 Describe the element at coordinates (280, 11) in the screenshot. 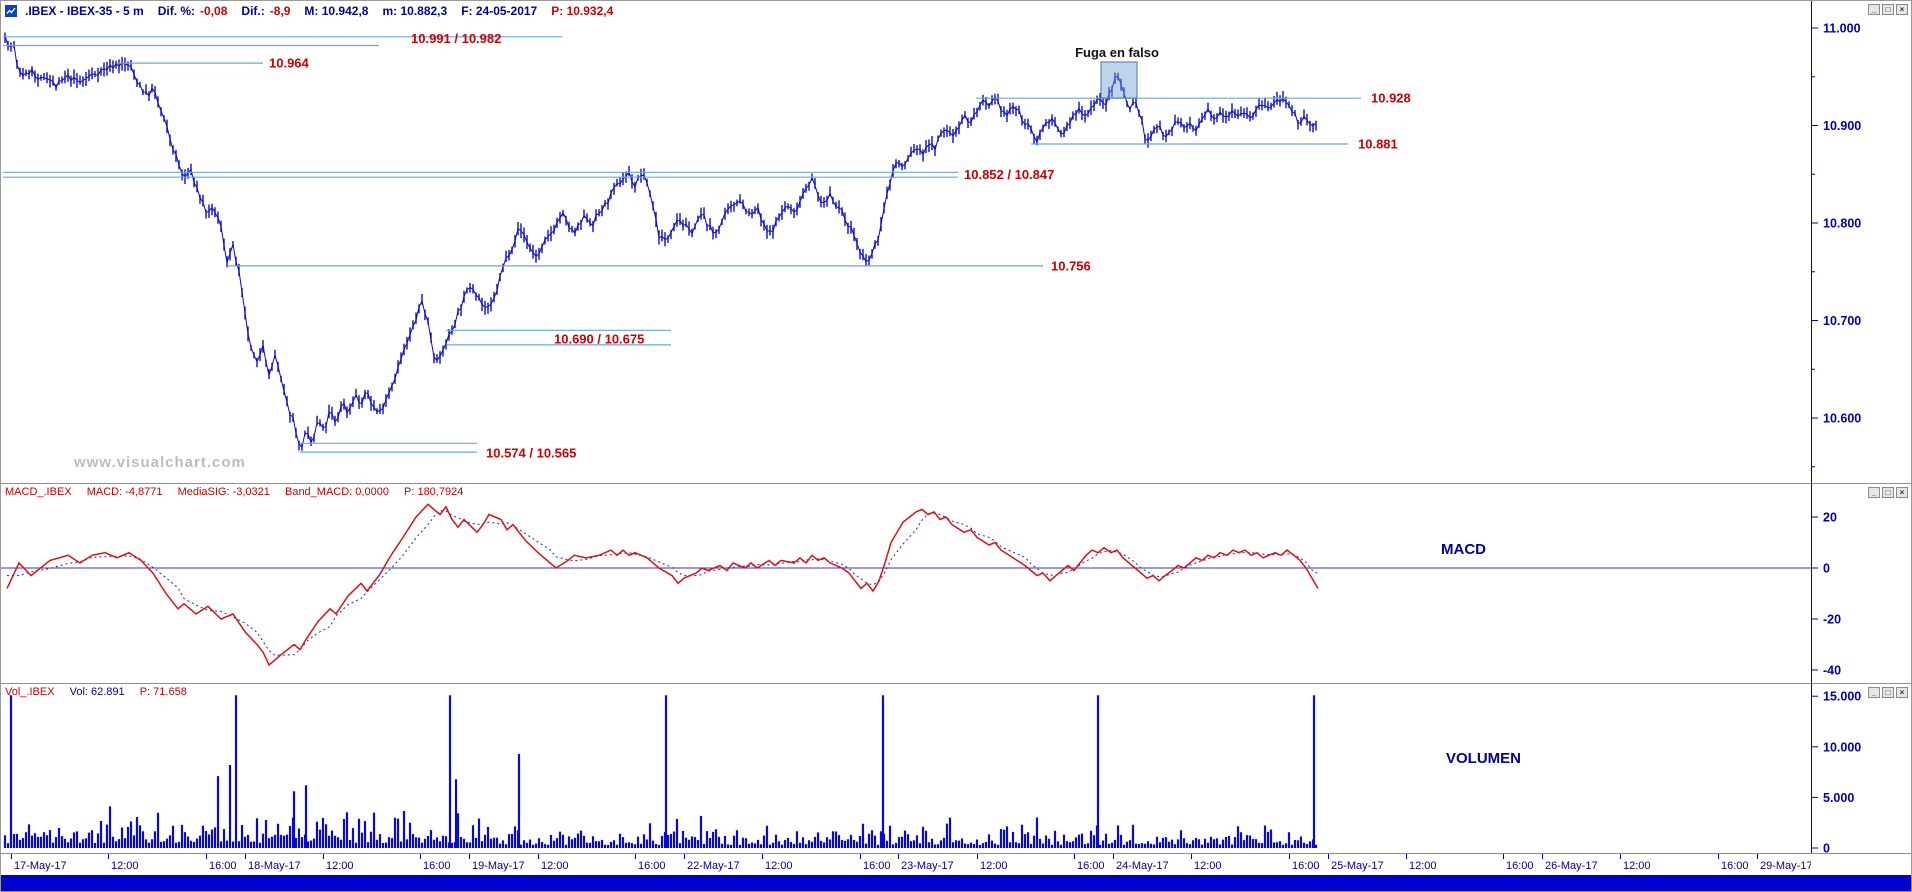

I see `dif-value: -8,9` at that location.